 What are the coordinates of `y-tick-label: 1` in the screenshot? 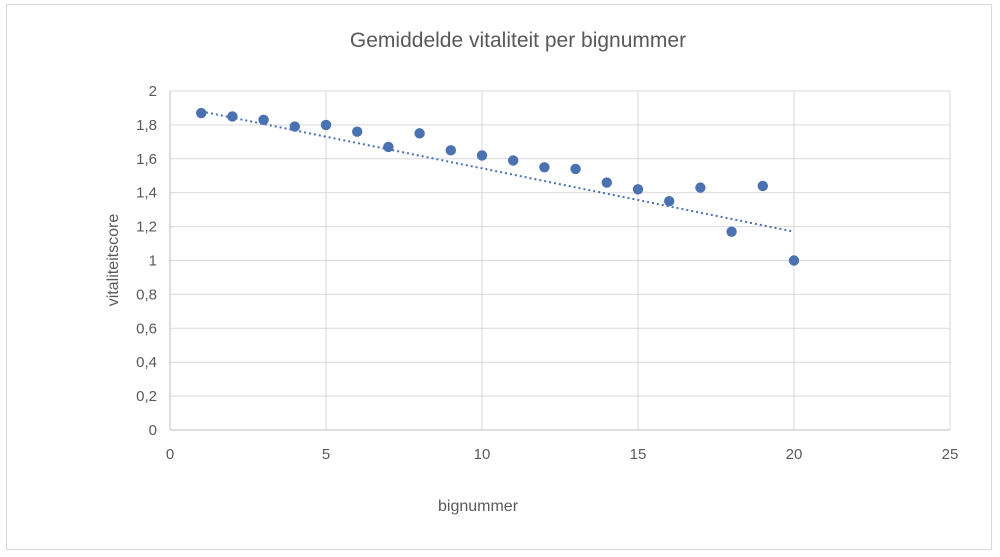 It's located at (153, 261).